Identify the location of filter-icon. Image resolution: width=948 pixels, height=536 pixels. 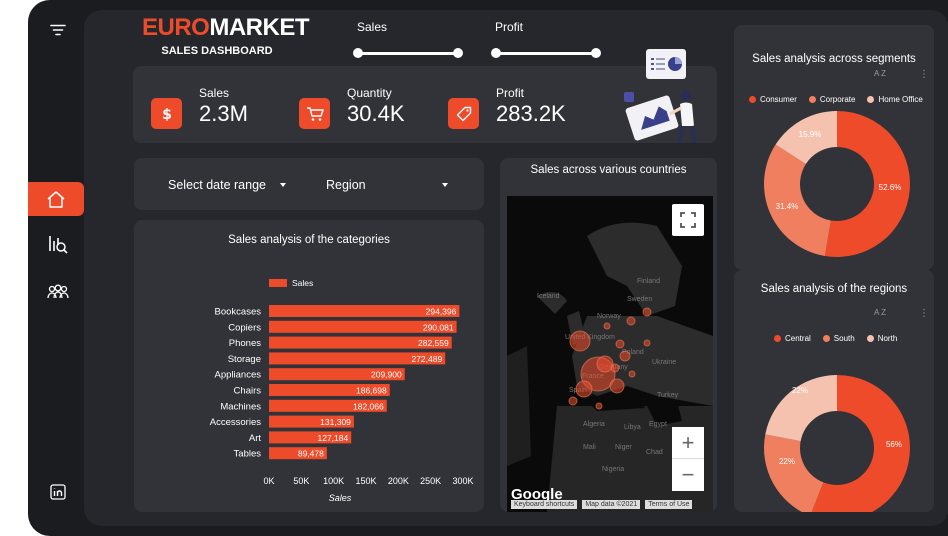
(58, 30).